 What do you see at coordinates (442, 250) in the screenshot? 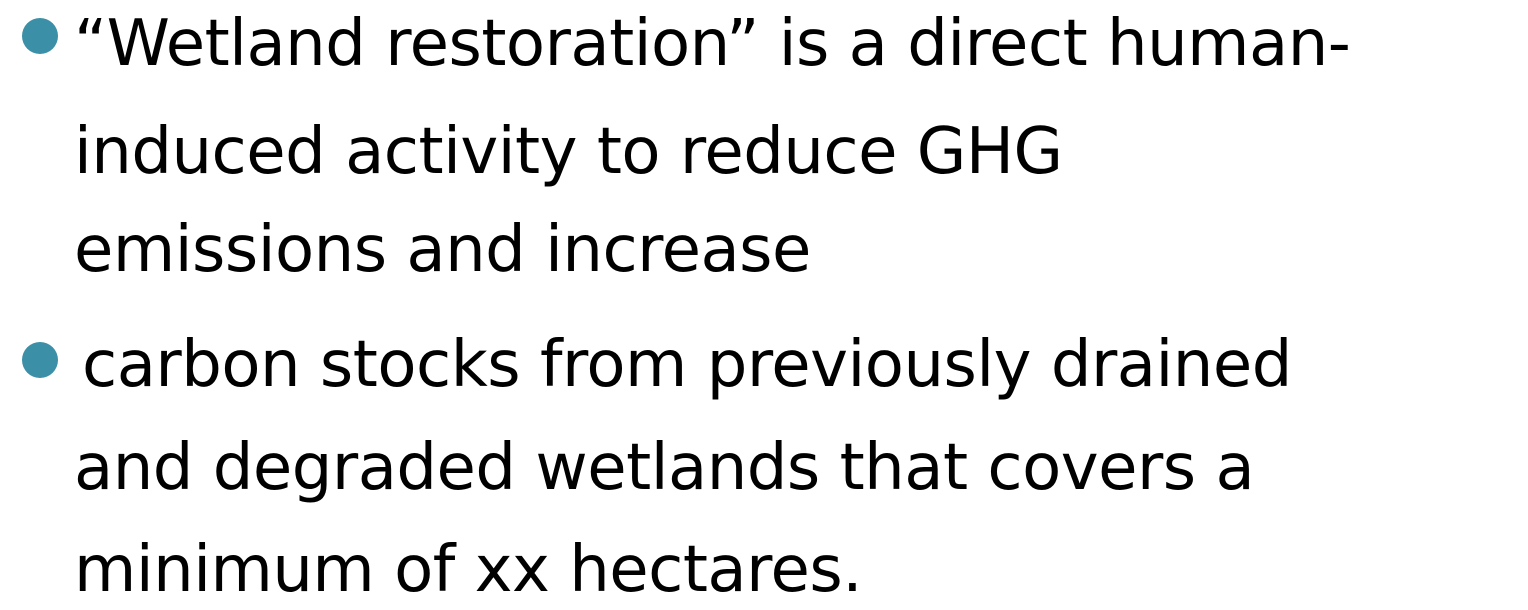
I see `bullet-line: emissions and increase` at bounding box center [442, 250].